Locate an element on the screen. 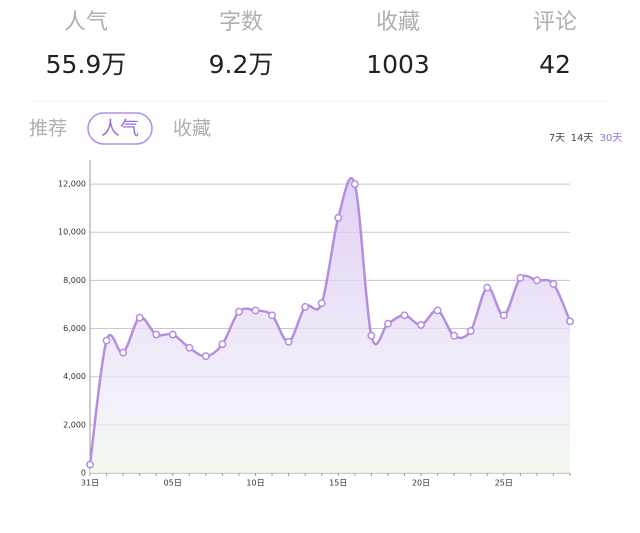 This screenshot has width=640, height=533. tab: 收藏 is located at coordinates (192, 129).